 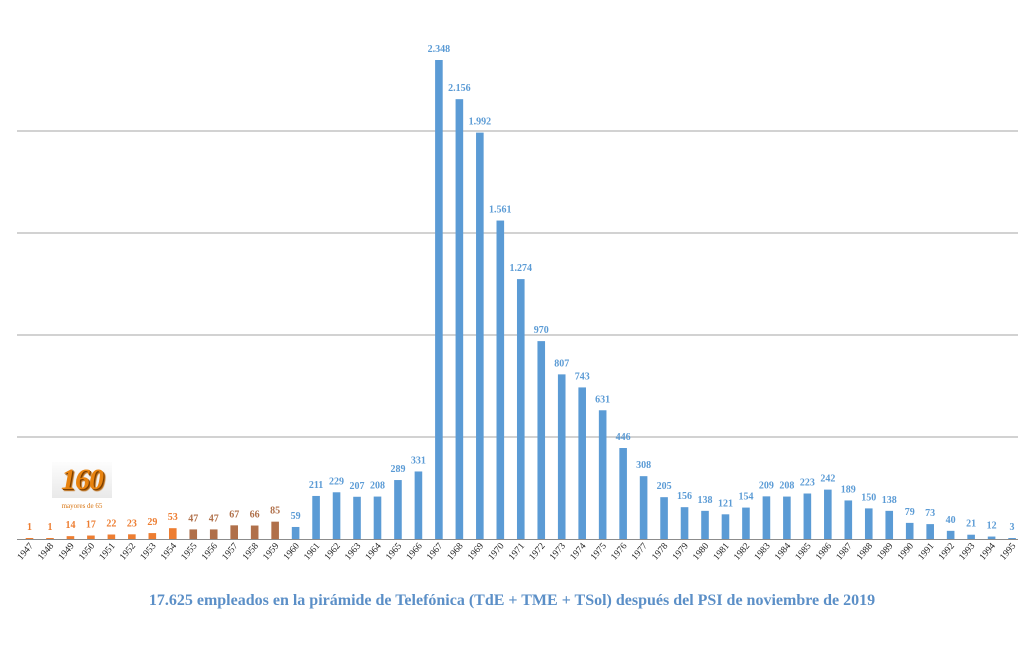 I want to click on tick-label-1976: 1976, so click(x=620, y=551).